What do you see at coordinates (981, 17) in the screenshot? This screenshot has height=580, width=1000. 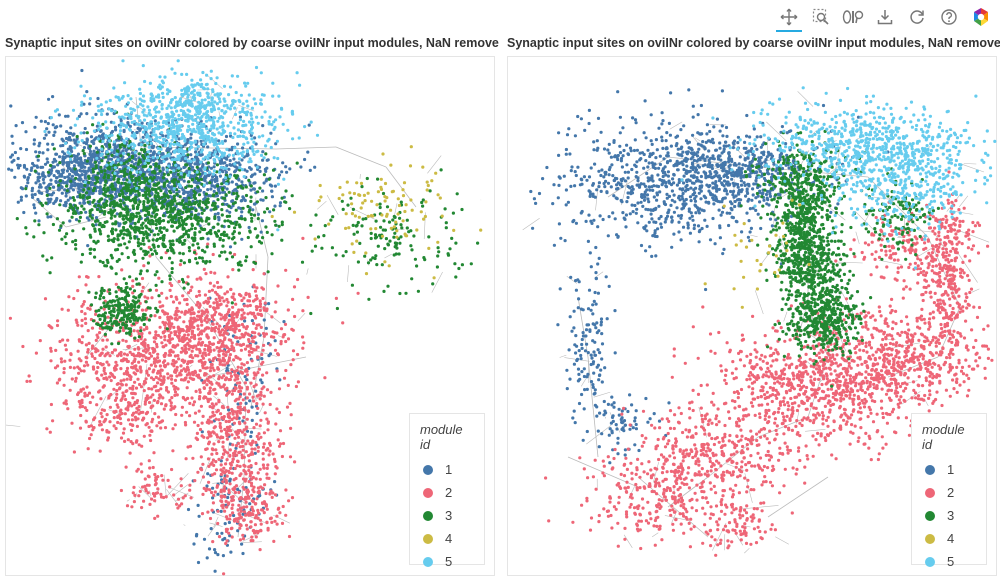 I see `bokeh-logo-link` at bounding box center [981, 17].